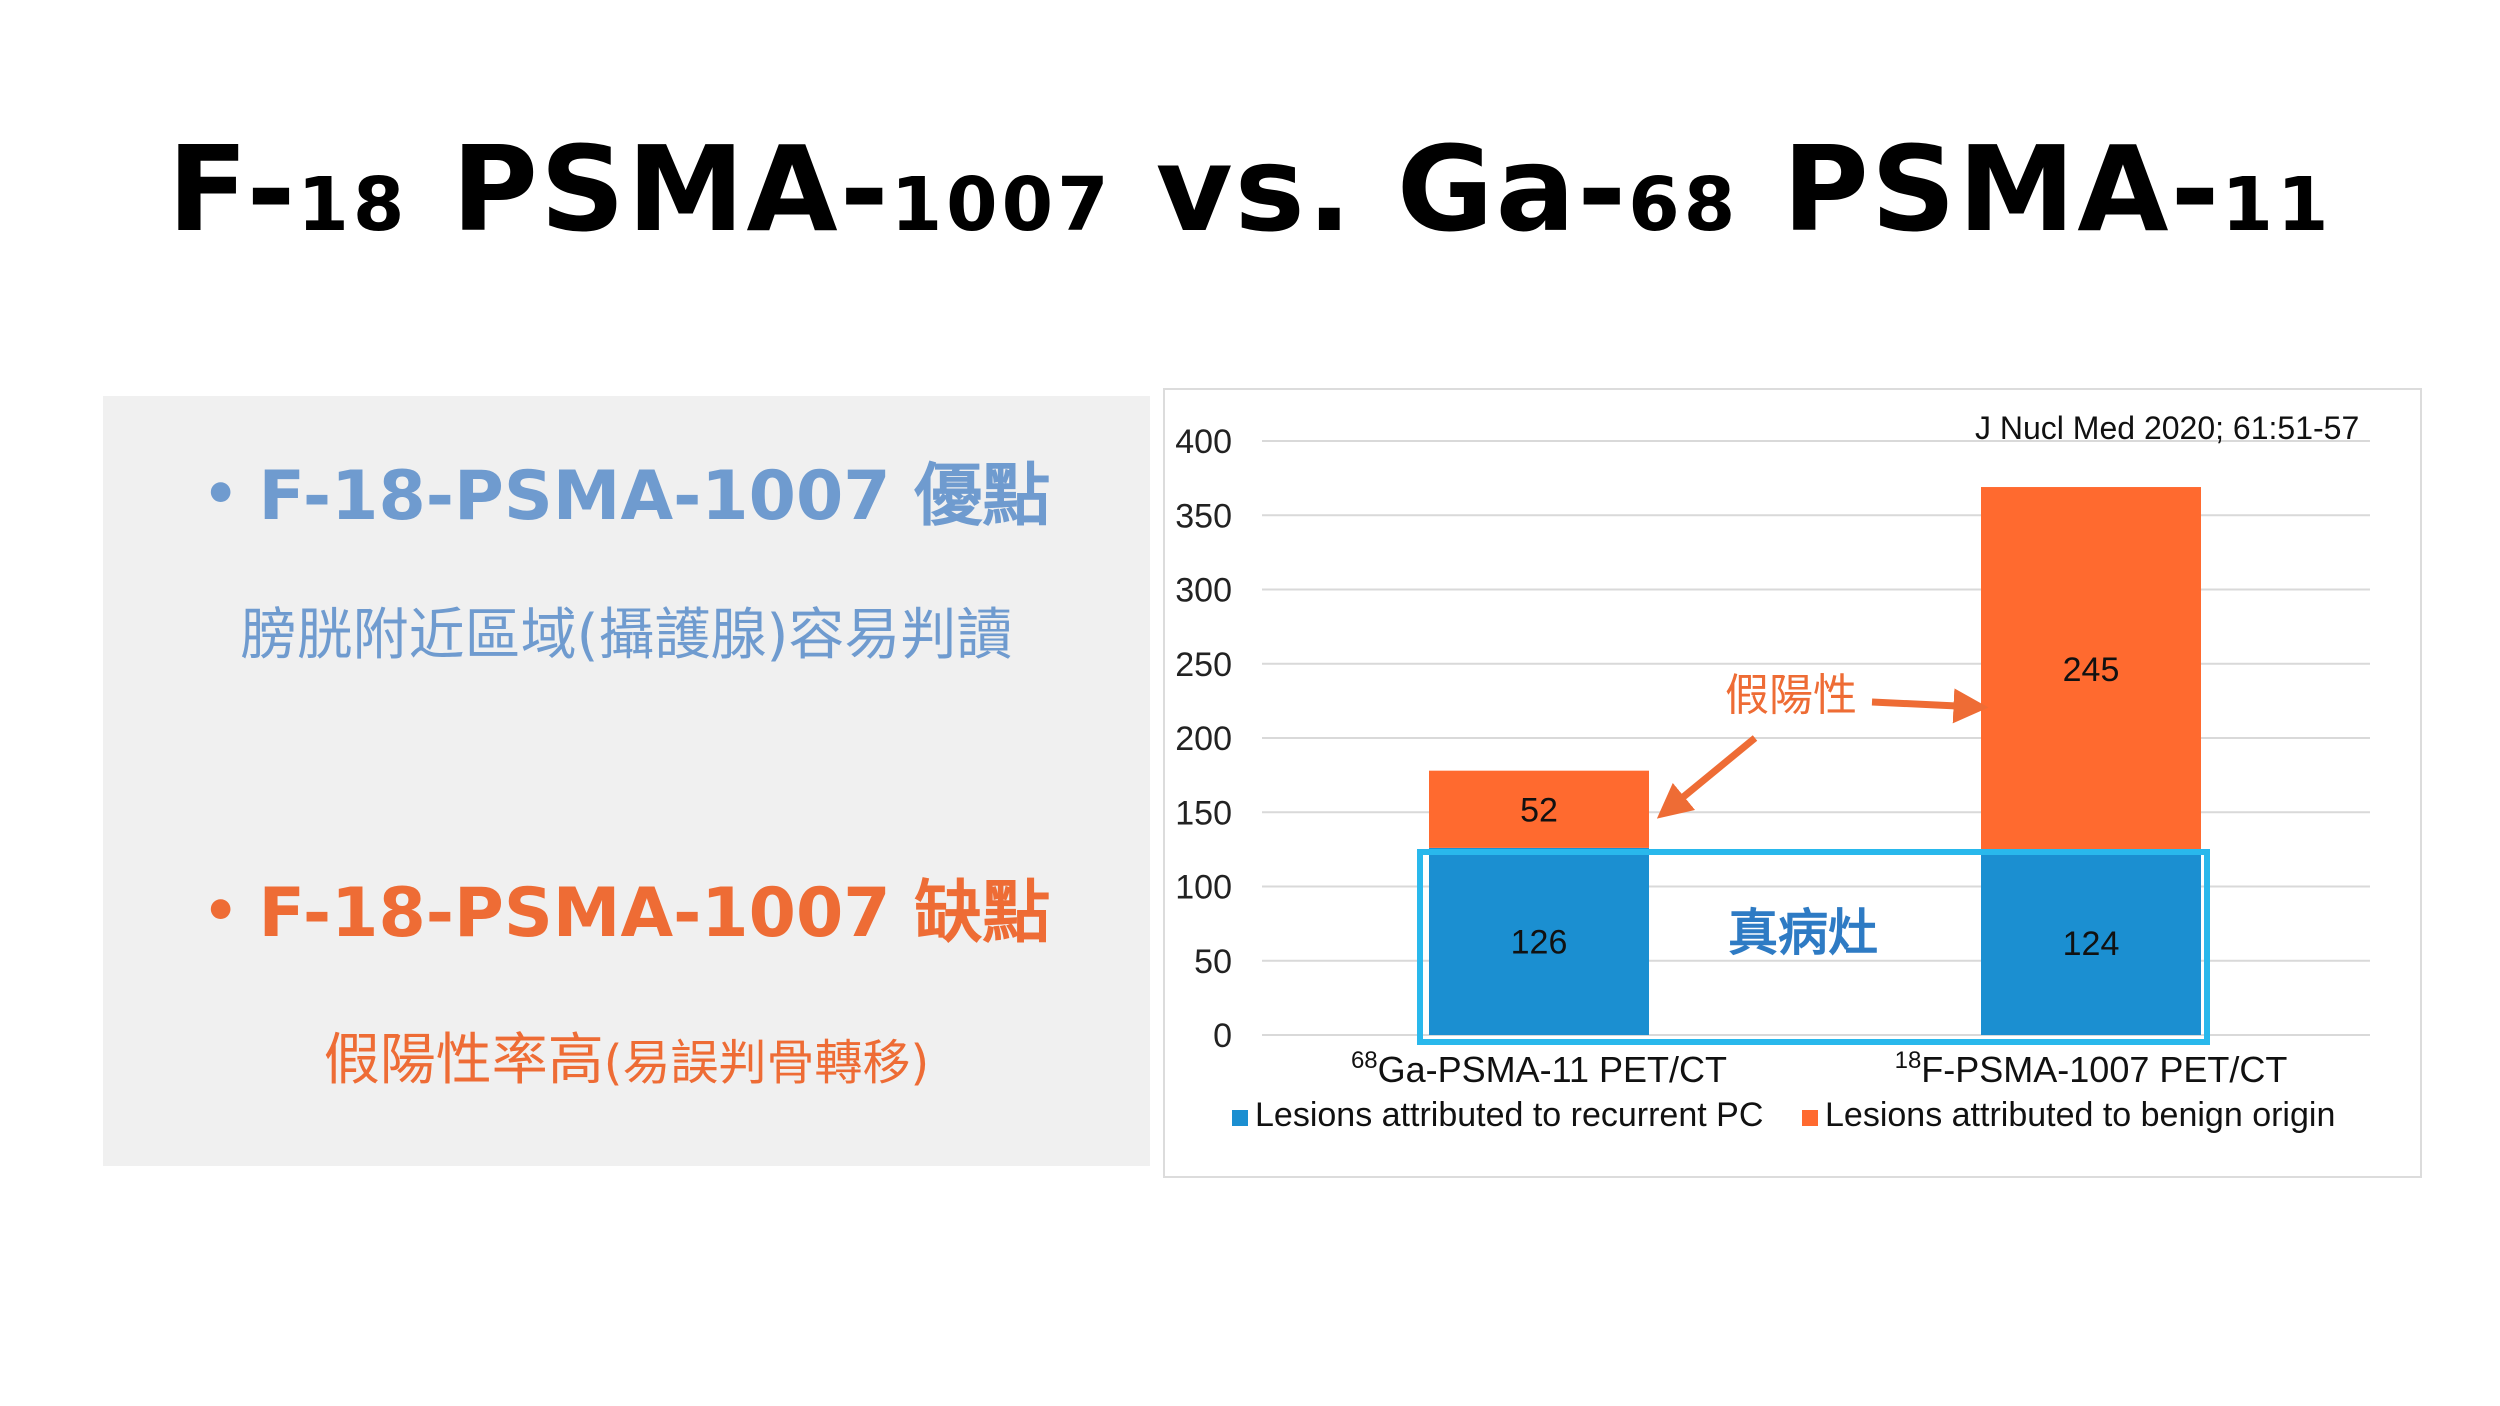 This screenshot has width=2500, height=1406. Describe the element at coordinates (1203, 591) in the screenshot. I see `y-tick-label: 300` at that location.